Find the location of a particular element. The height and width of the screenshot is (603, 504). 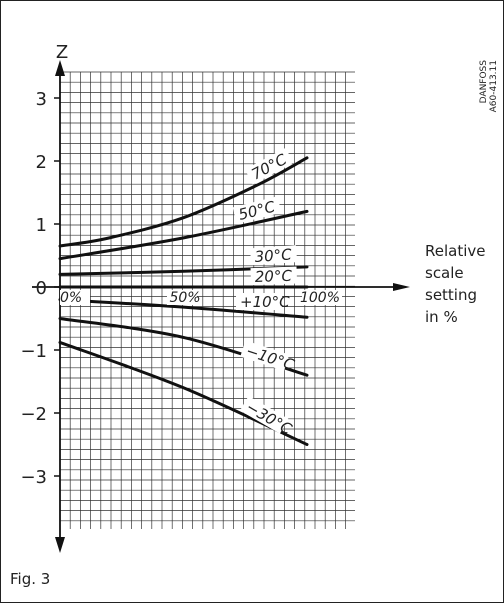

figure-caption: Fig. 3 is located at coordinates (30, 579).